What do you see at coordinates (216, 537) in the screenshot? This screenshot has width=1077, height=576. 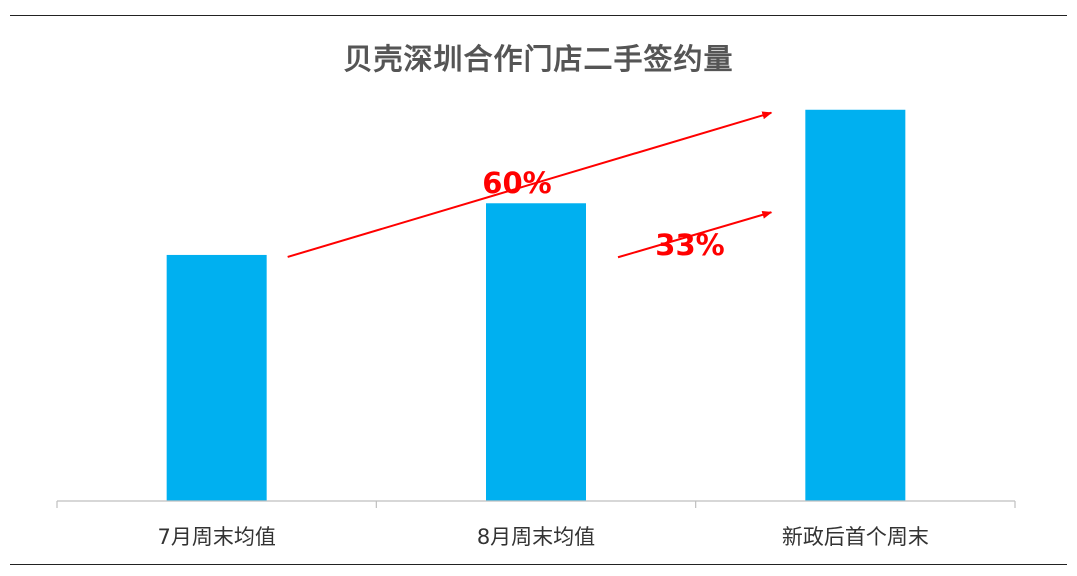 I see `x-tick-label: 7月周末均值` at bounding box center [216, 537].